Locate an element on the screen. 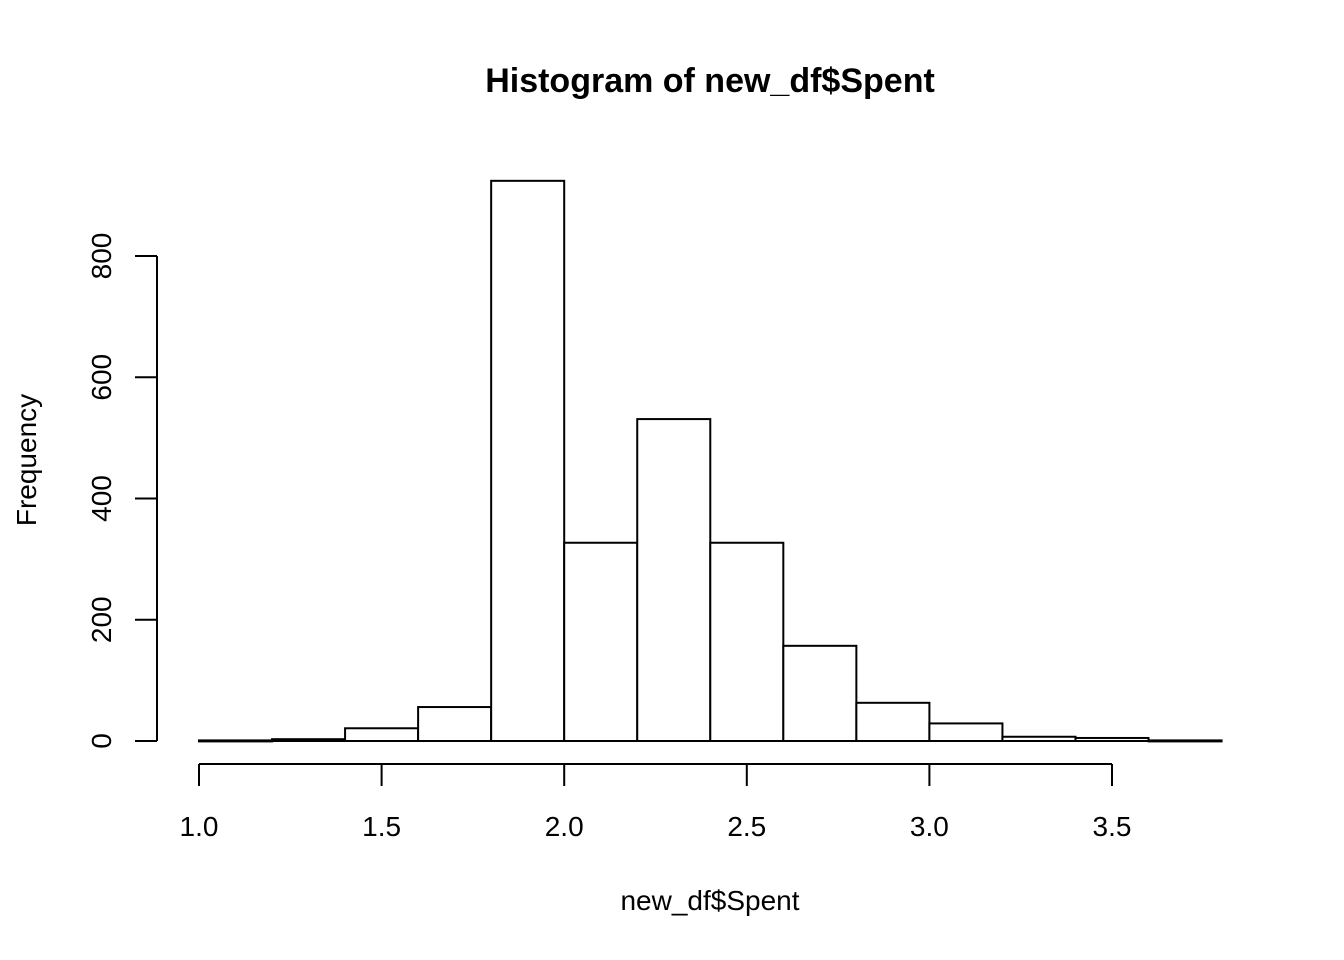 The image size is (1344, 960). x-tick-label-2: 1.5 is located at coordinates (381, 826).